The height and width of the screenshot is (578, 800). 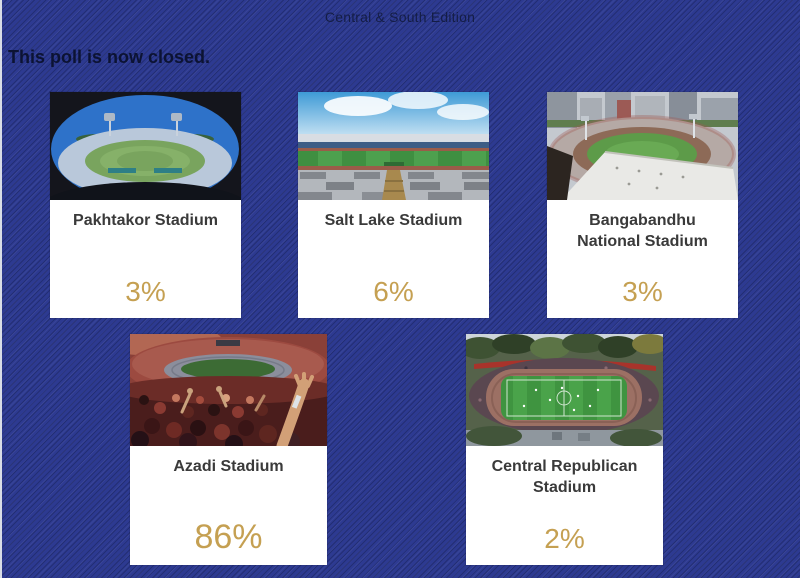 What do you see at coordinates (642, 231) in the screenshot?
I see `poll-option-name: Bangabandhu National Stadium` at bounding box center [642, 231].